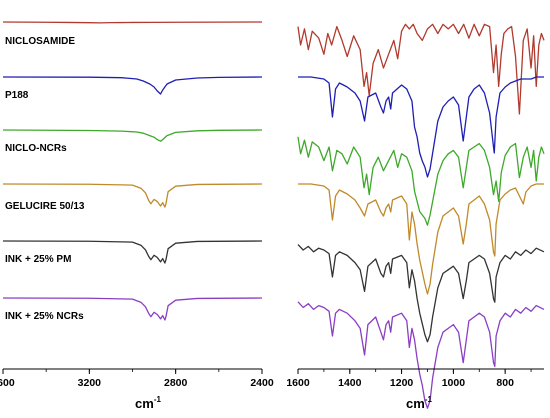  I want to click on sample-label-ink-25-pm: INK + 25% PM, so click(38, 259).